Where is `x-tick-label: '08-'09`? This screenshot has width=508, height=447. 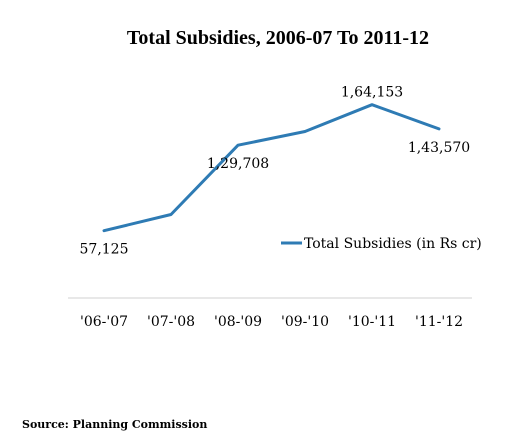 x-tick-label: '08-'09 is located at coordinates (238, 322).